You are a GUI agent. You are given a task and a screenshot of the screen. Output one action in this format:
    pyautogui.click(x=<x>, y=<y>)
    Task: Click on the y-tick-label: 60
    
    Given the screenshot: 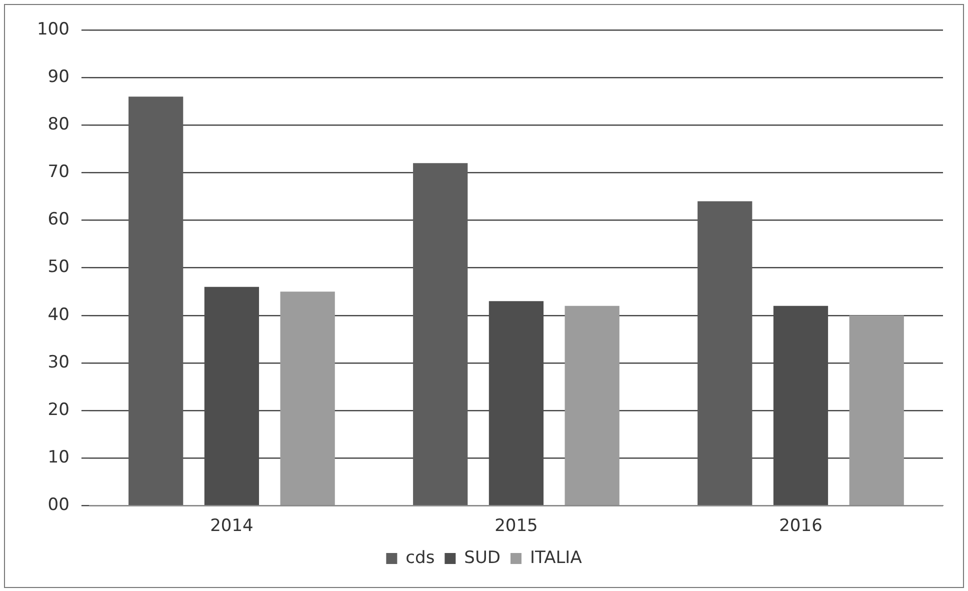 What is the action you would take?
    pyautogui.click(x=59, y=220)
    